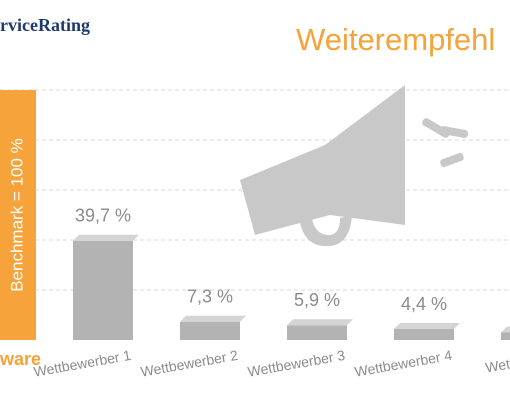 This screenshot has height=400, width=510. What do you see at coordinates (189, 363) in the screenshot?
I see `x-tick-label: Wettbewerber 2` at bounding box center [189, 363].